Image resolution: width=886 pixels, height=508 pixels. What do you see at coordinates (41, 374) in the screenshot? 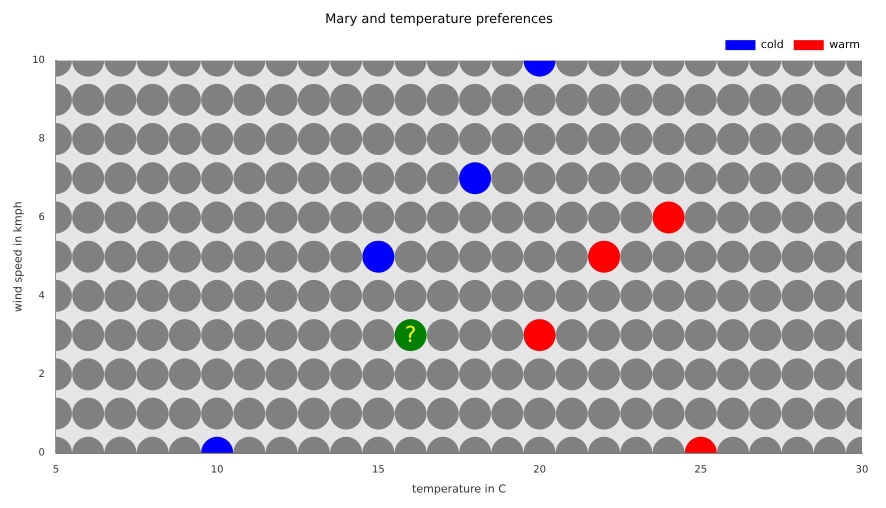
I see `y-tick-label: 2` at bounding box center [41, 374].